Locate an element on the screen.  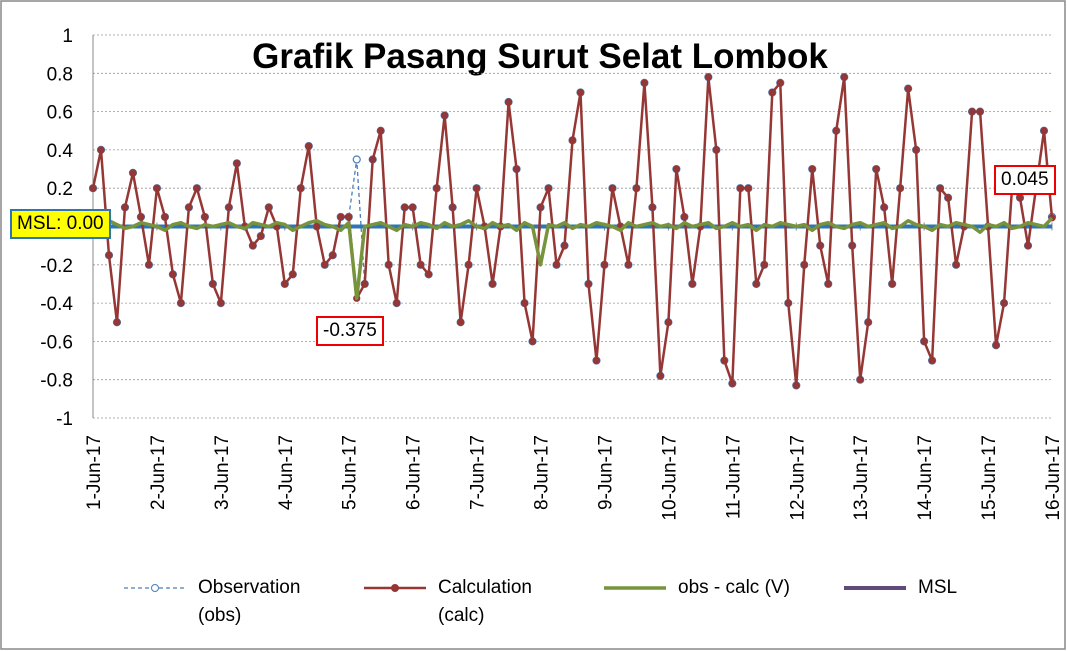
x-tick-label: 6-Jun-17 is located at coordinates (414, 472).